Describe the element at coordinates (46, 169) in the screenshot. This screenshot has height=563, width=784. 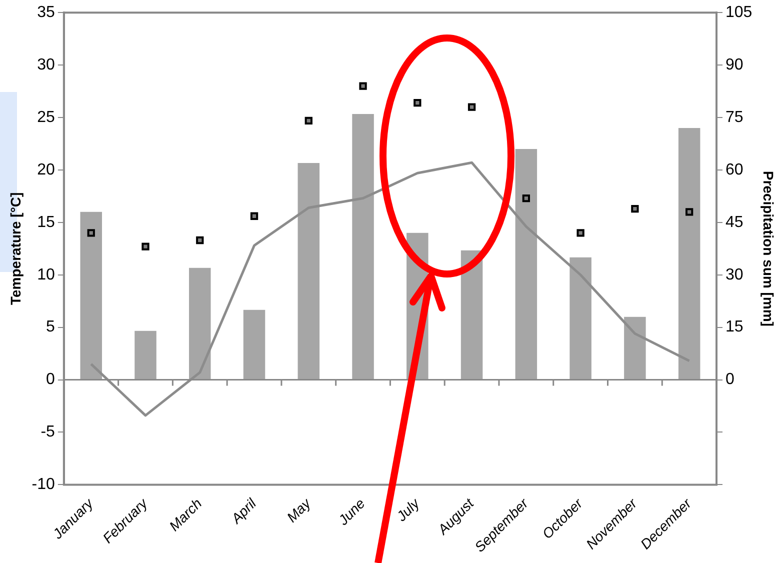
I see `y-tick-label: 20` at that location.